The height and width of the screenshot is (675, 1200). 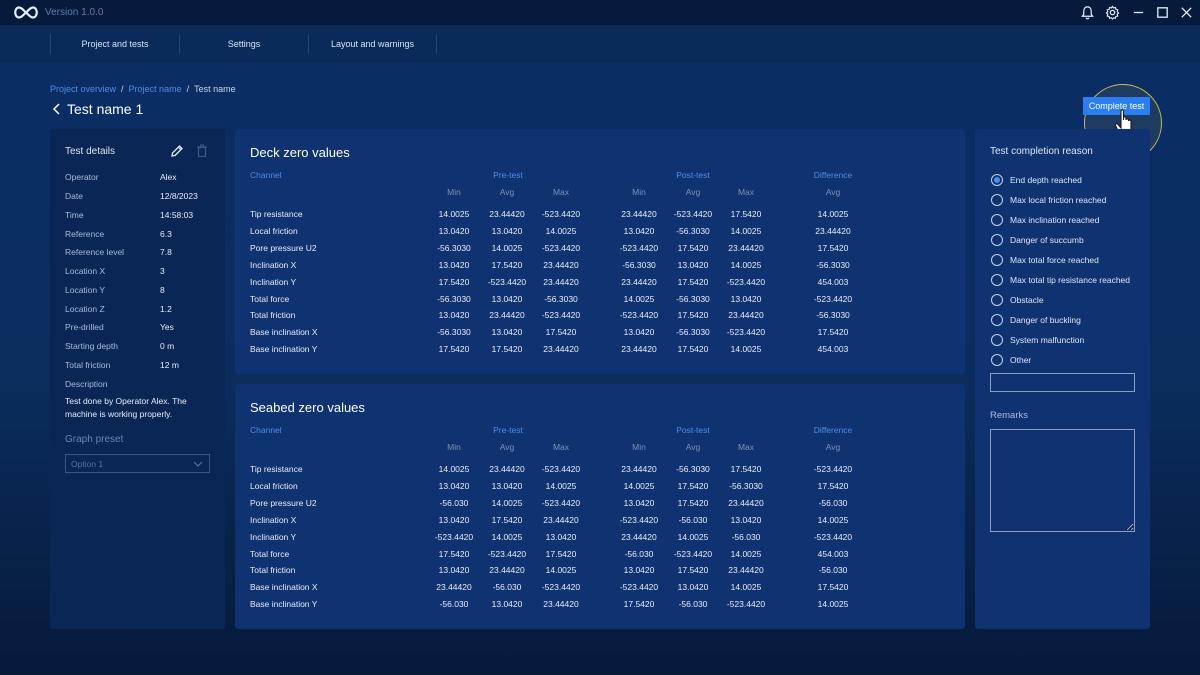 What do you see at coordinates (1017, 300) in the screenshot?
I see `reason-option: Obstacle` at bounding box center [1017, 300].